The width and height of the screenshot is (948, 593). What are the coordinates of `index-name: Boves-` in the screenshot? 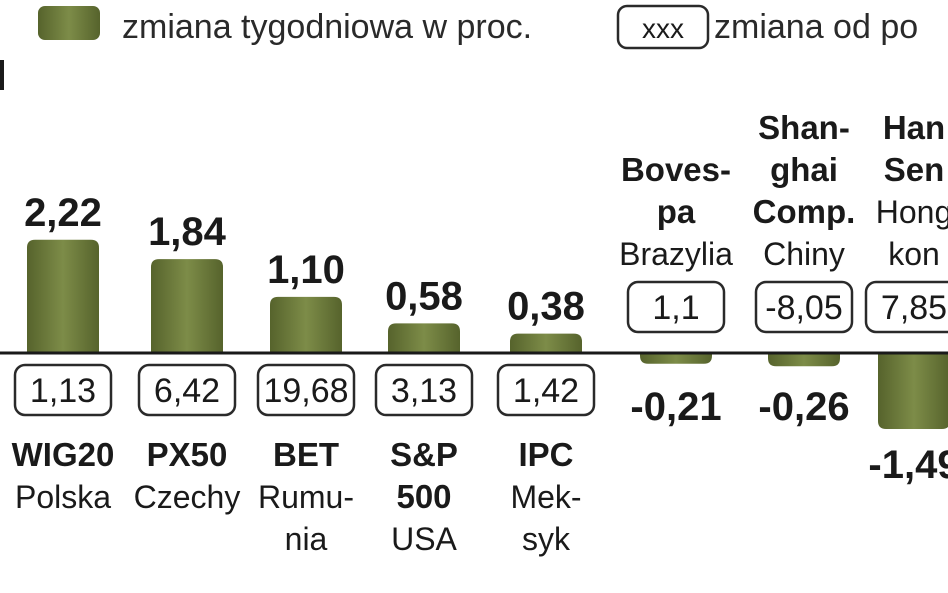 It's located at (676, 169).